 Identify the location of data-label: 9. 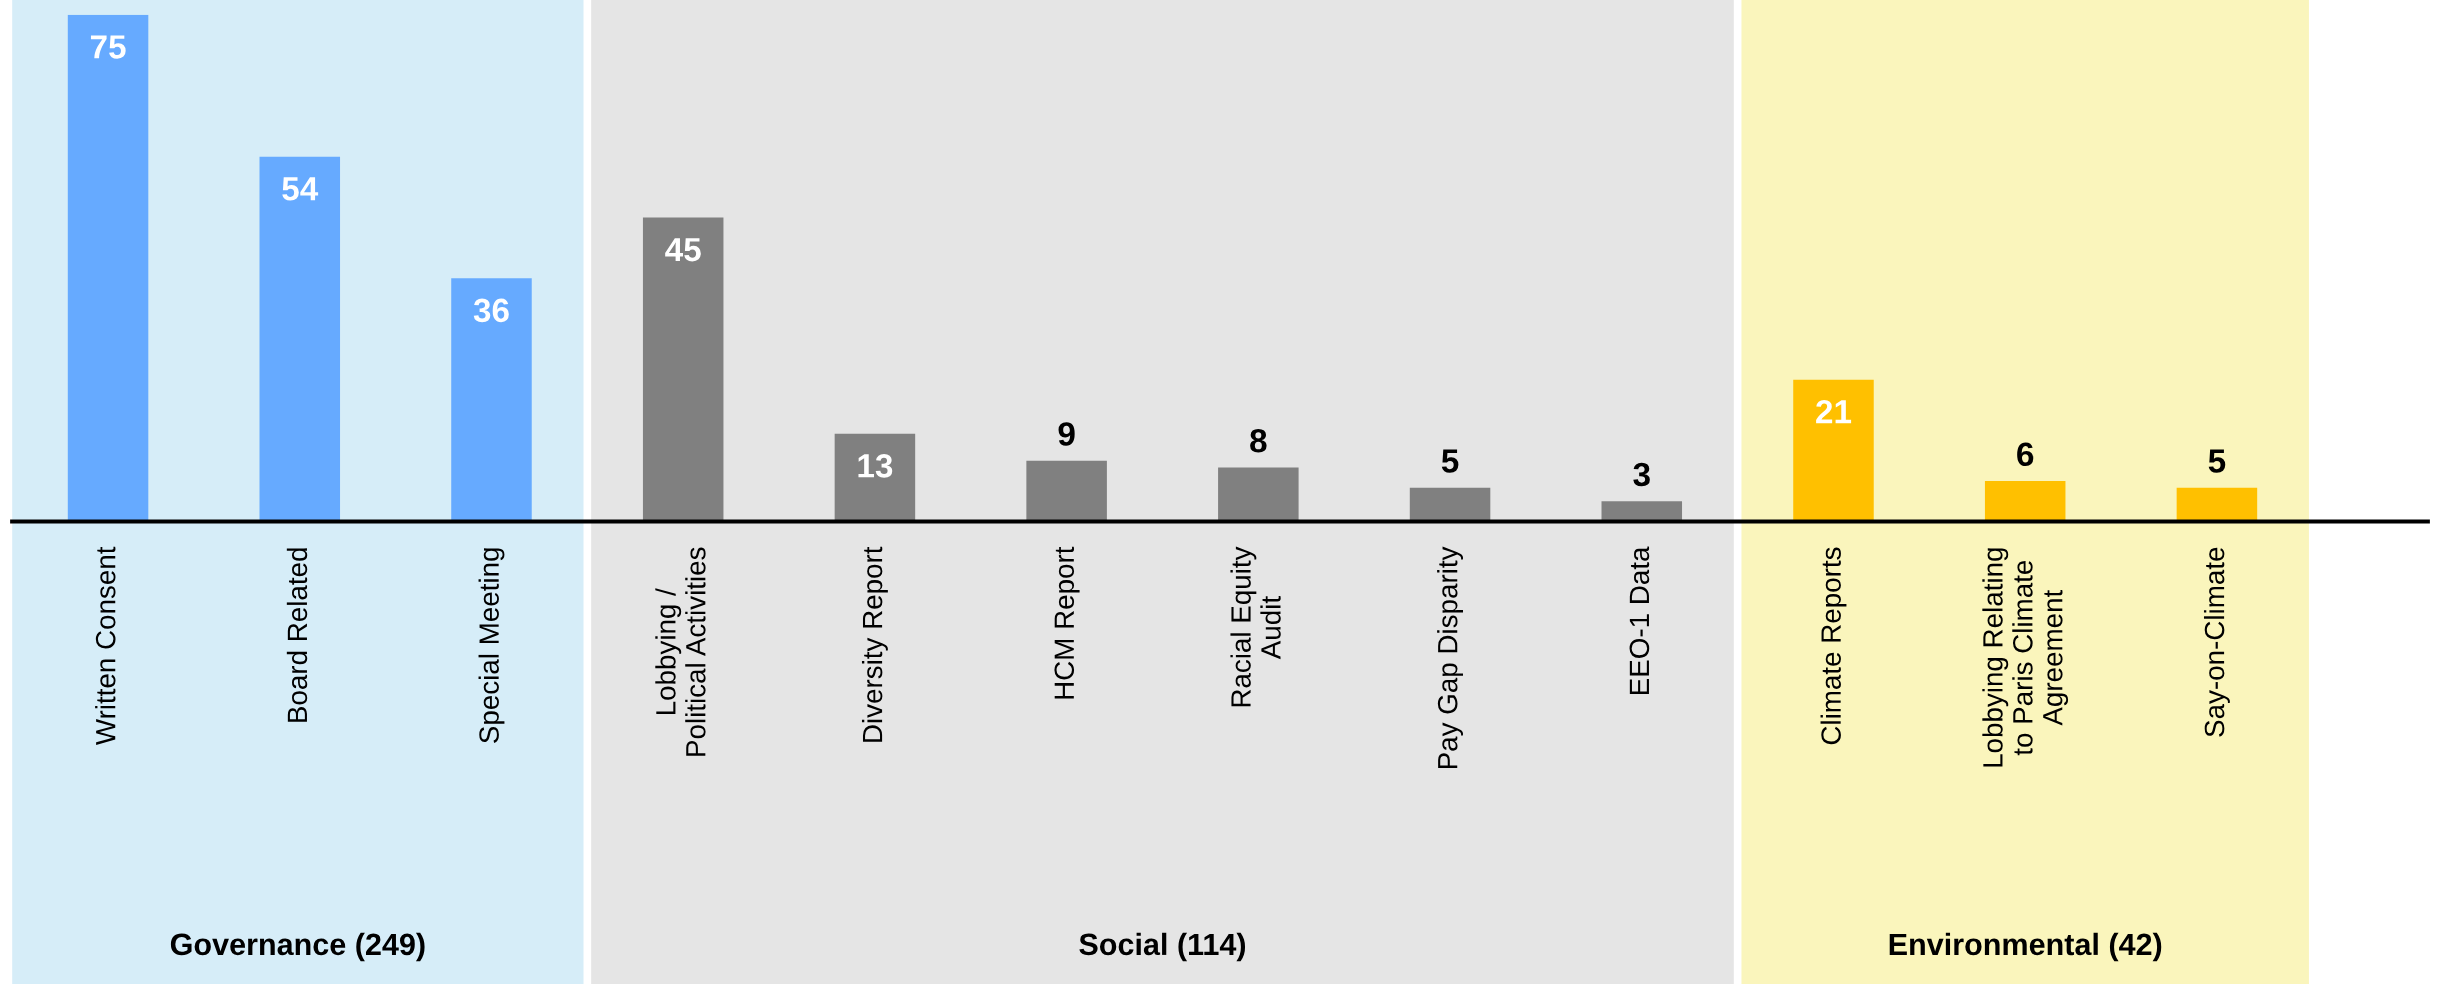
(1066, 434).